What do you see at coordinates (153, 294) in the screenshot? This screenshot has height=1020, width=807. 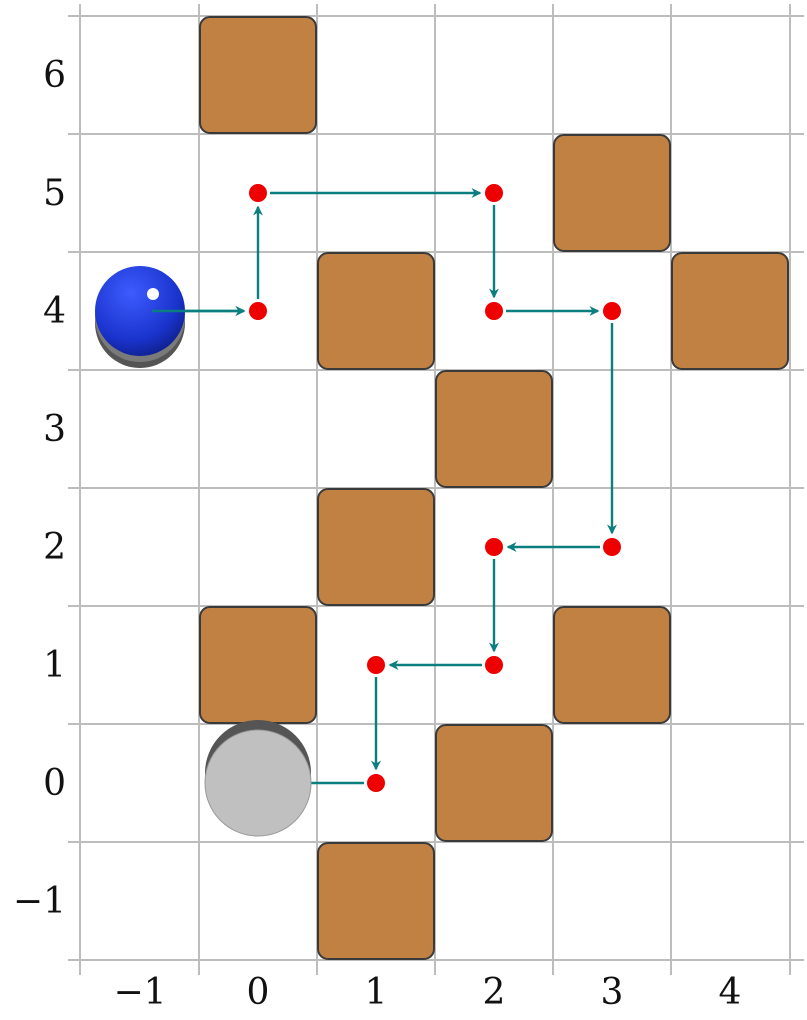 I see `ball-highlight` at bounding box center [153, 294].